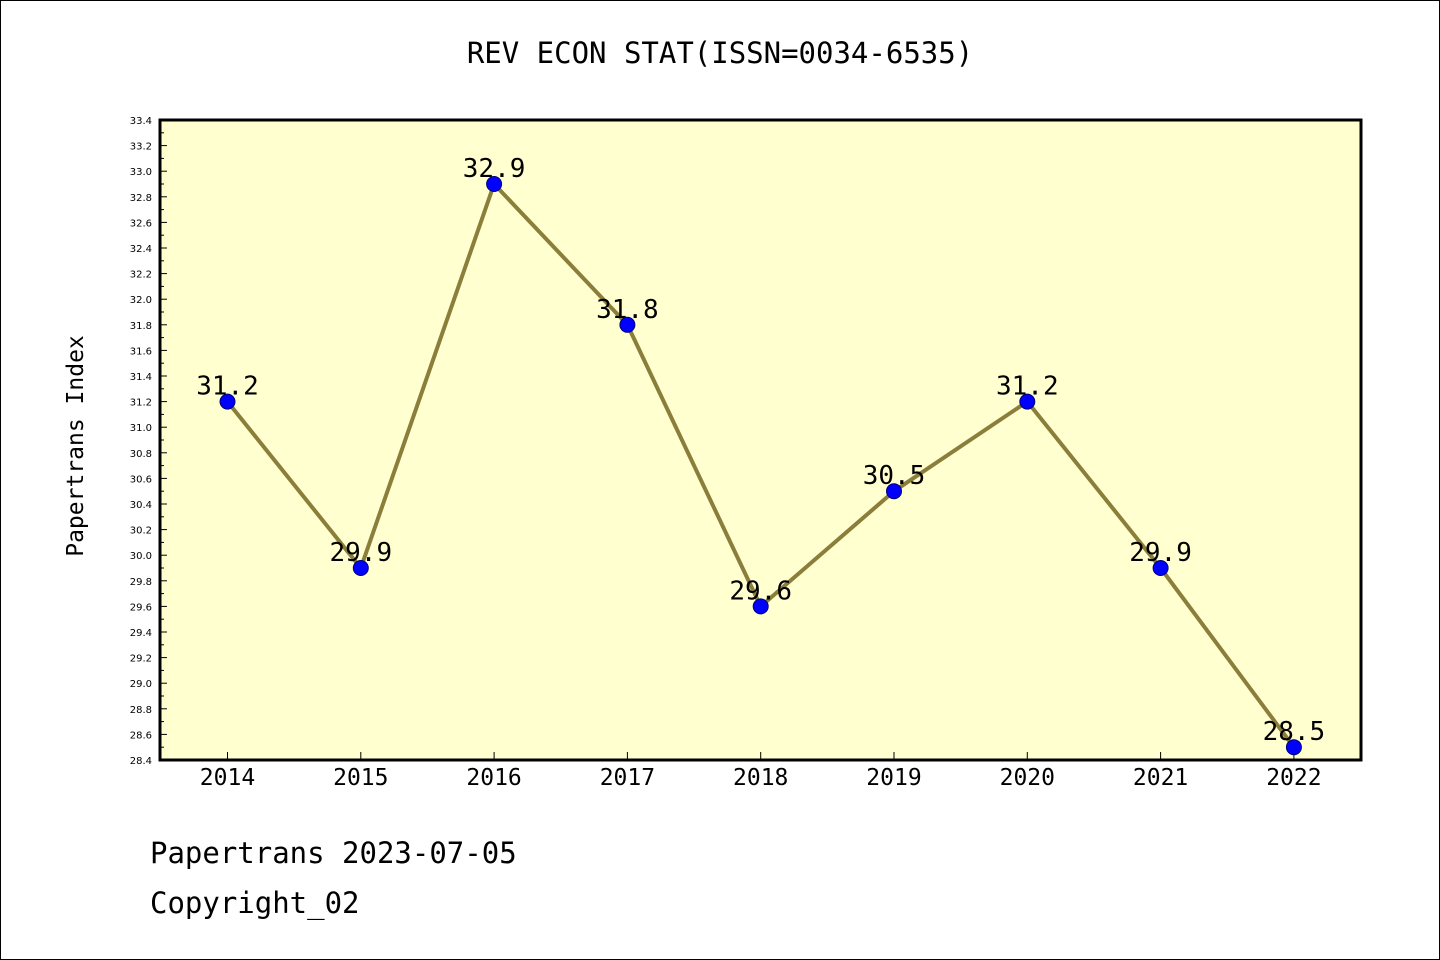 The width and height of the screenshot is (1440, 960). I want to click on y-tick-label: 29.6, so click(141, 607).